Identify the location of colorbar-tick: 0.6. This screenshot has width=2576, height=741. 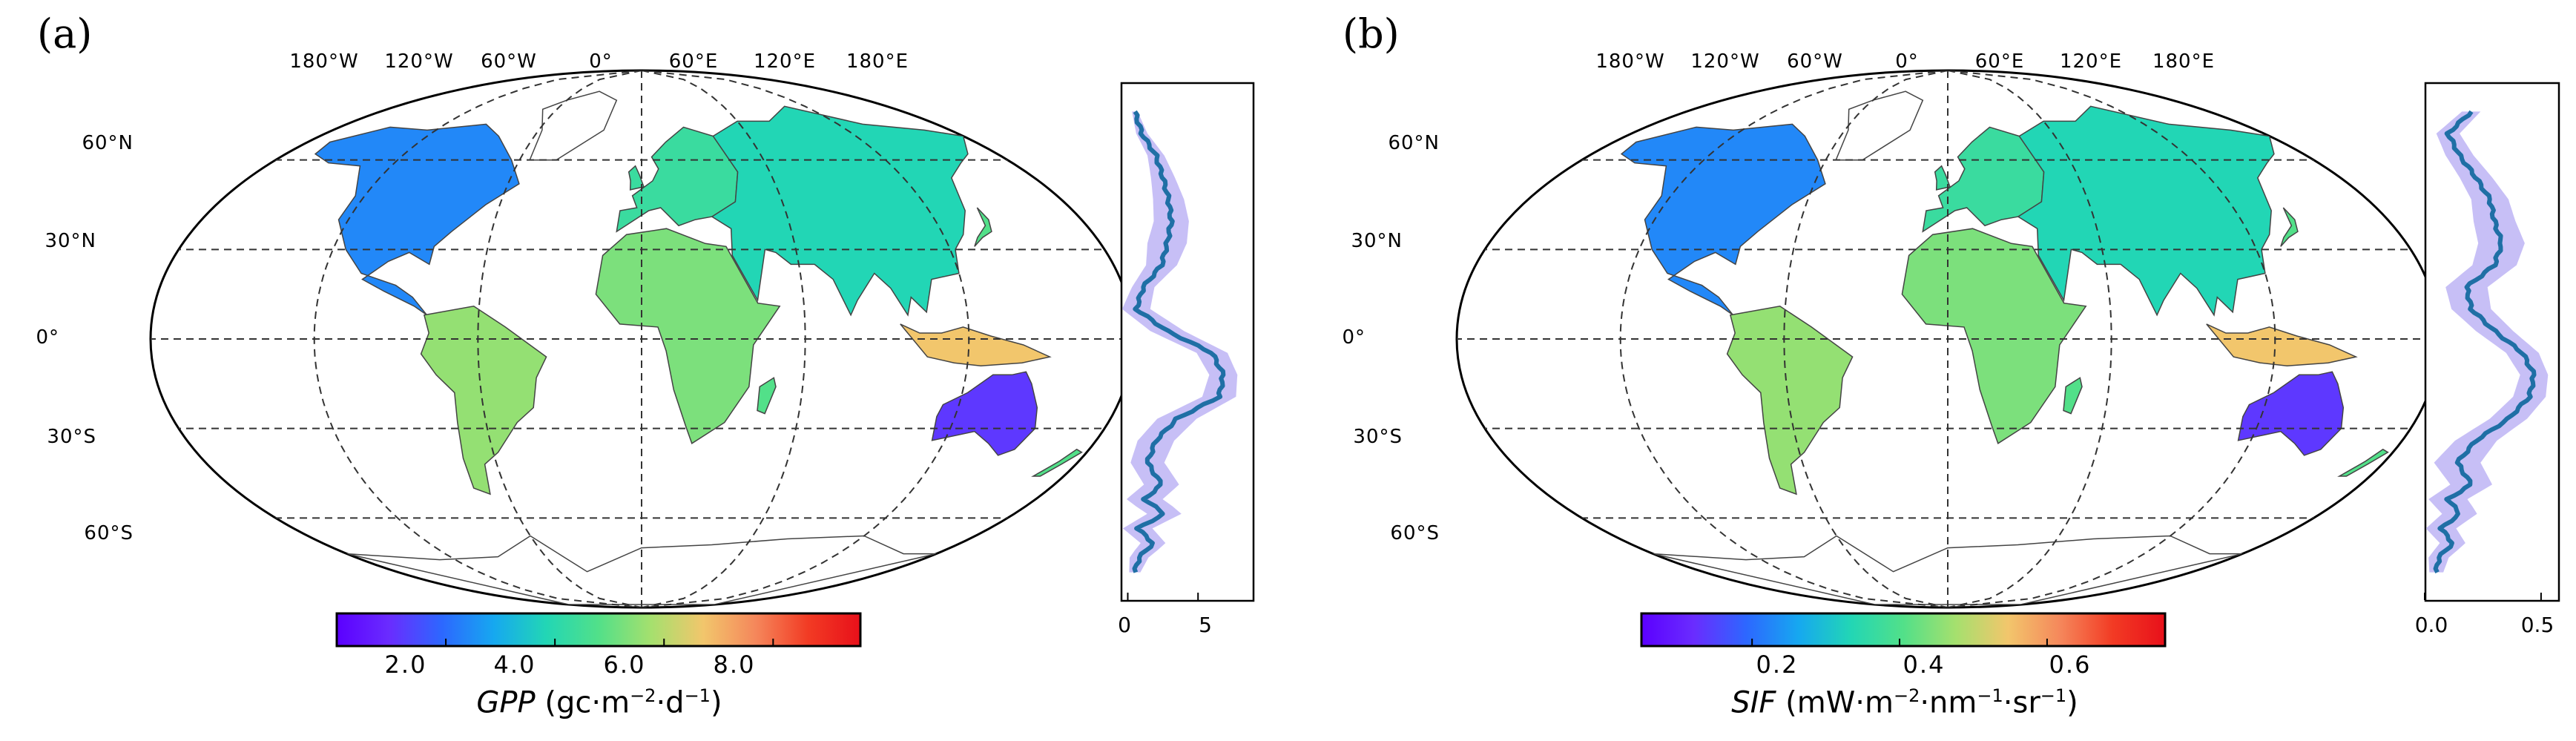
(2071, 665).